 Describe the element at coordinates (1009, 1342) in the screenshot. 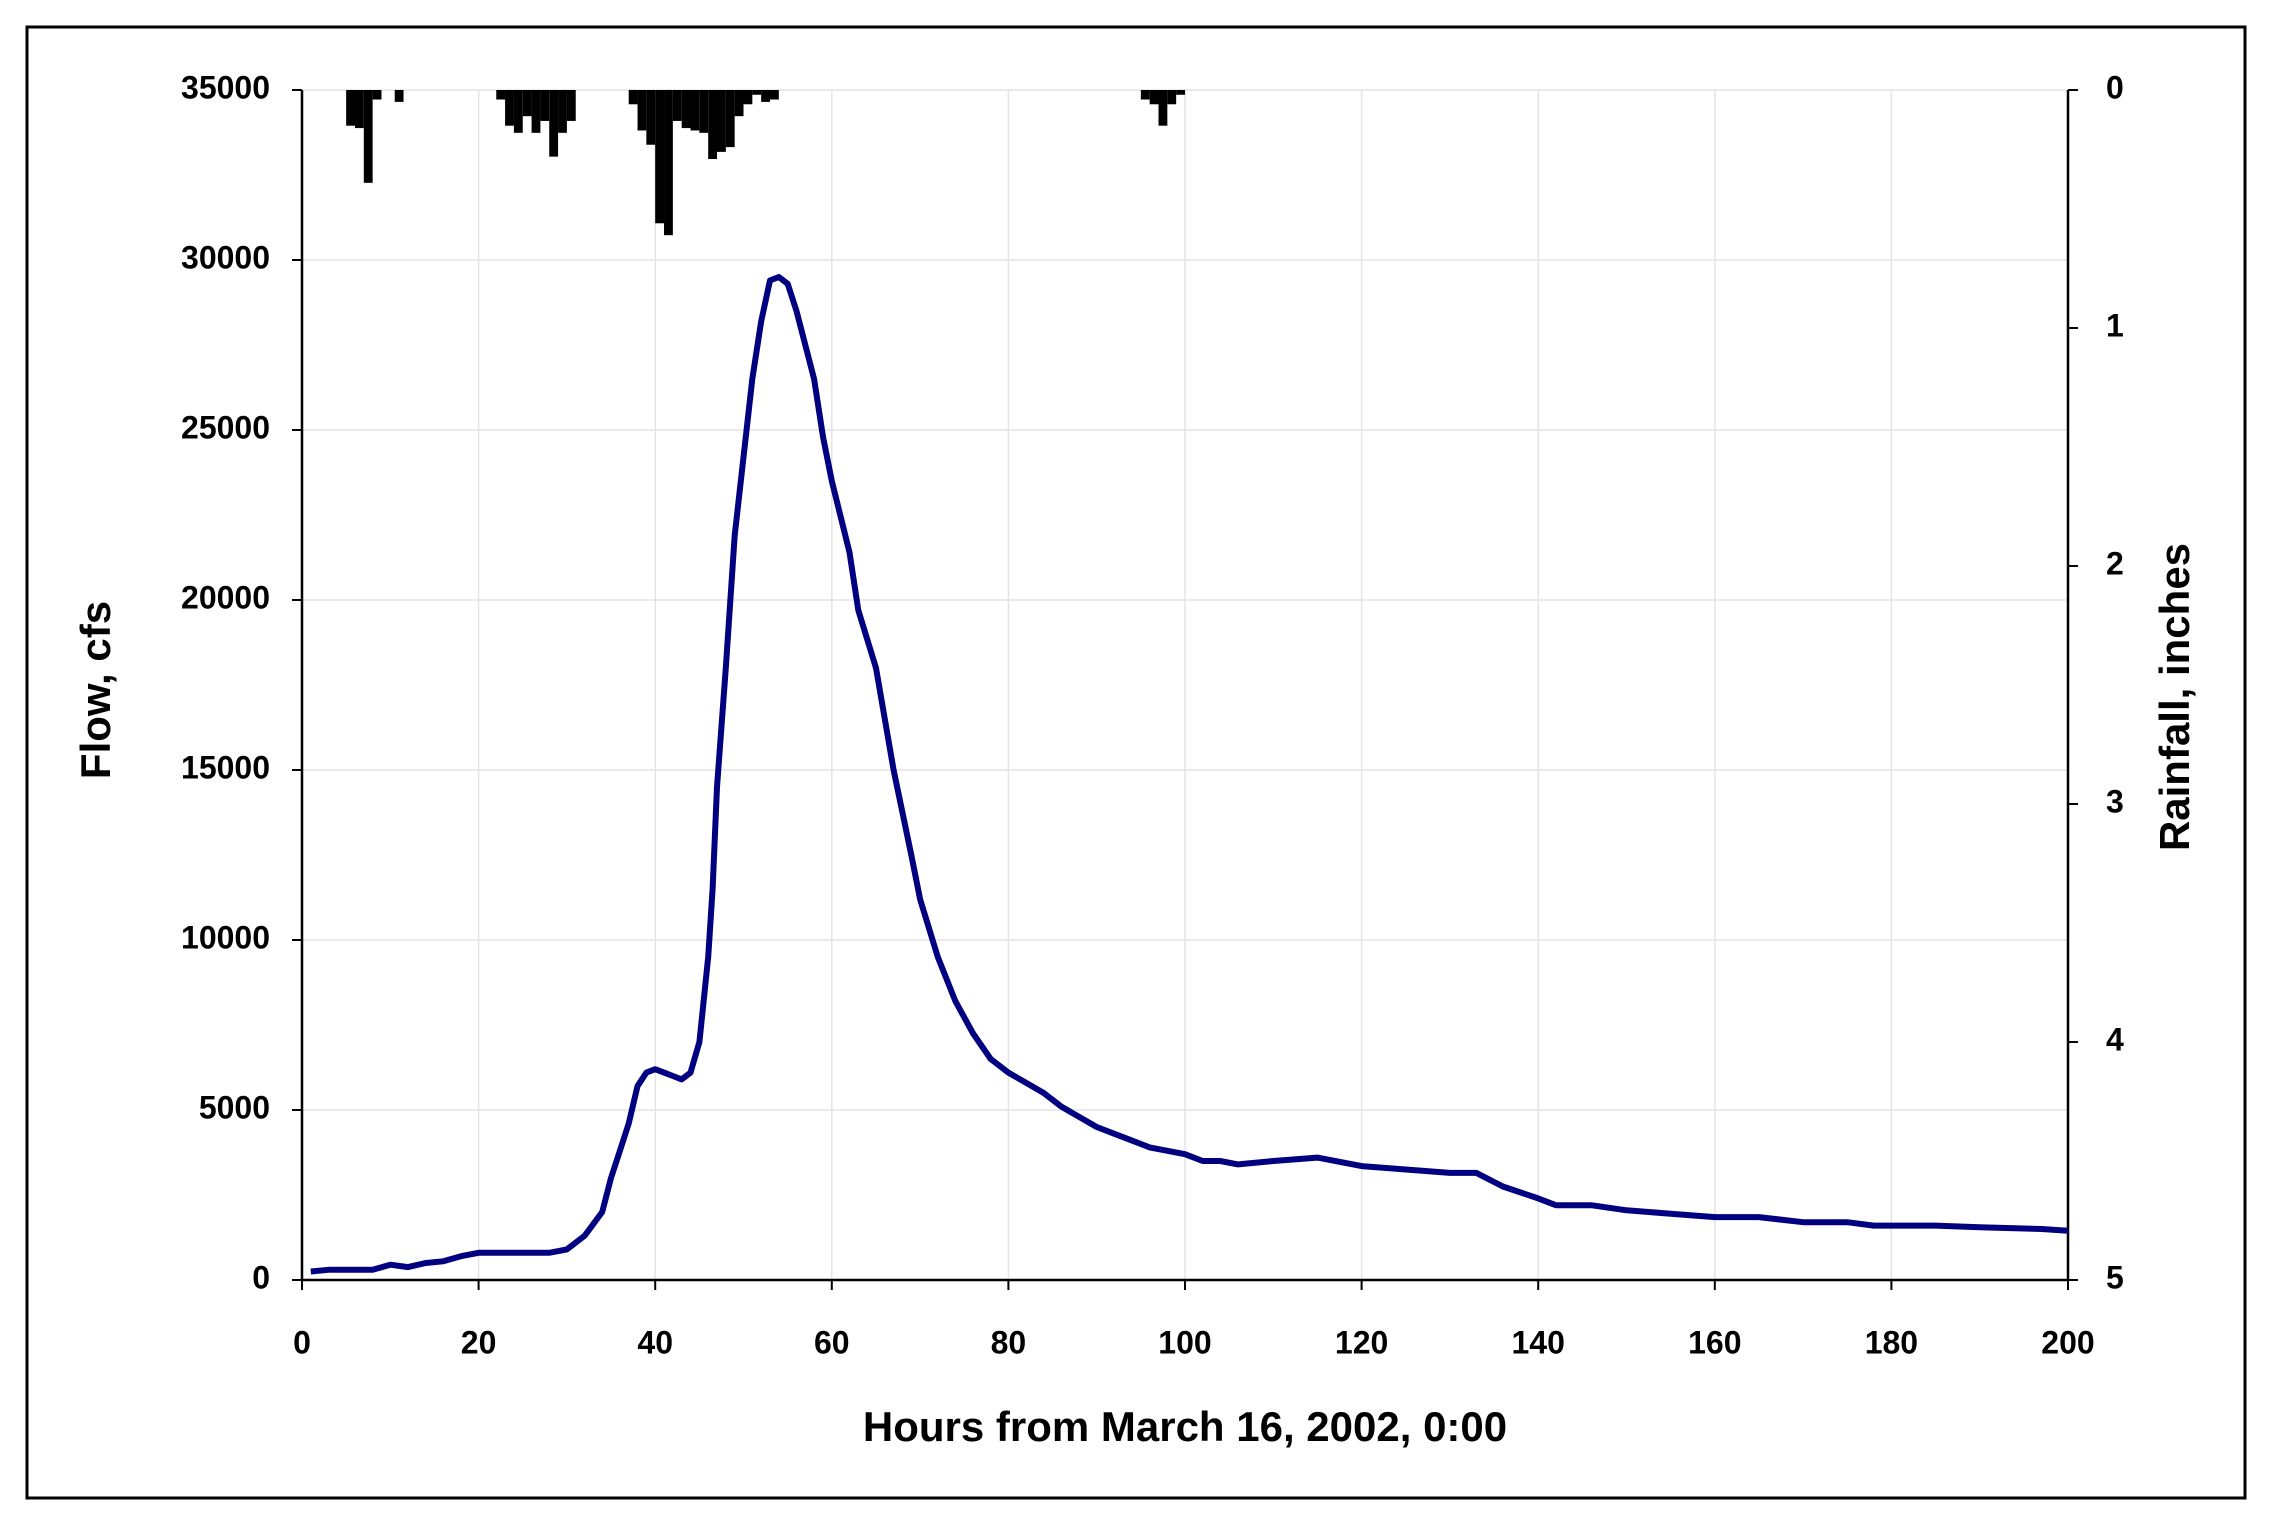

I see `x-tick-label: 80` at that location.